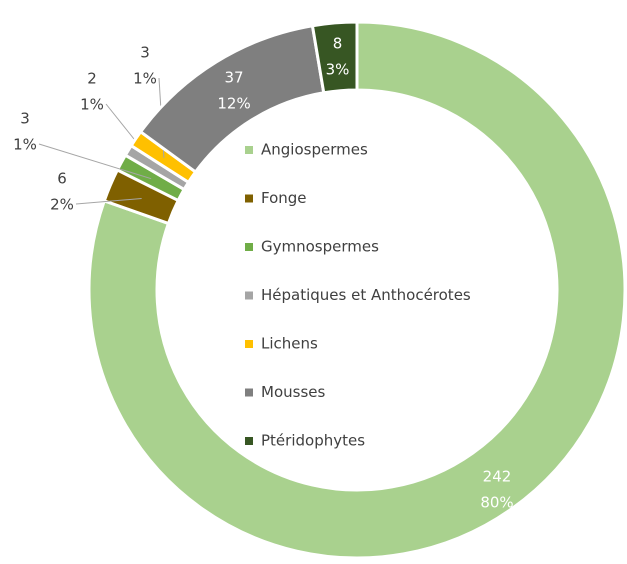 The image size is (627, 564). What do you see at coordinates (293, 392) in the screenshot?
I see `legend-label: Mousses` at bounding box center [293, 392].